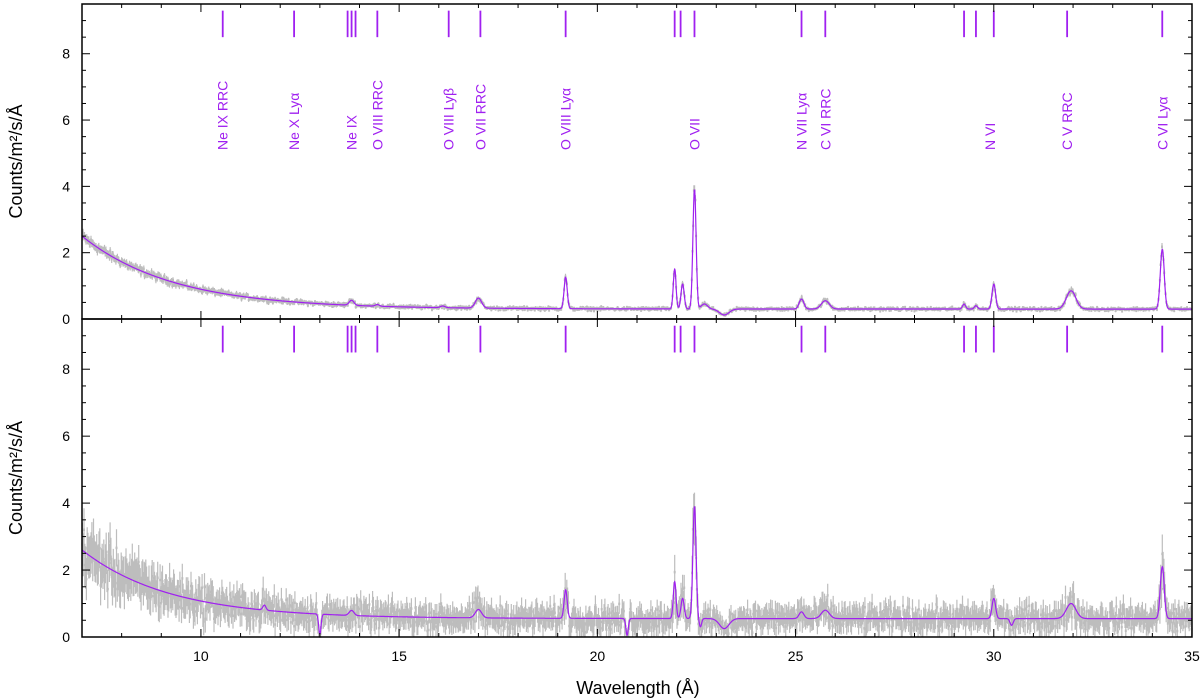 The image size is (1200, 700). Describe the element at coordinates (990, 136) in the screenshot. I see `line-label: N VI` at that location.